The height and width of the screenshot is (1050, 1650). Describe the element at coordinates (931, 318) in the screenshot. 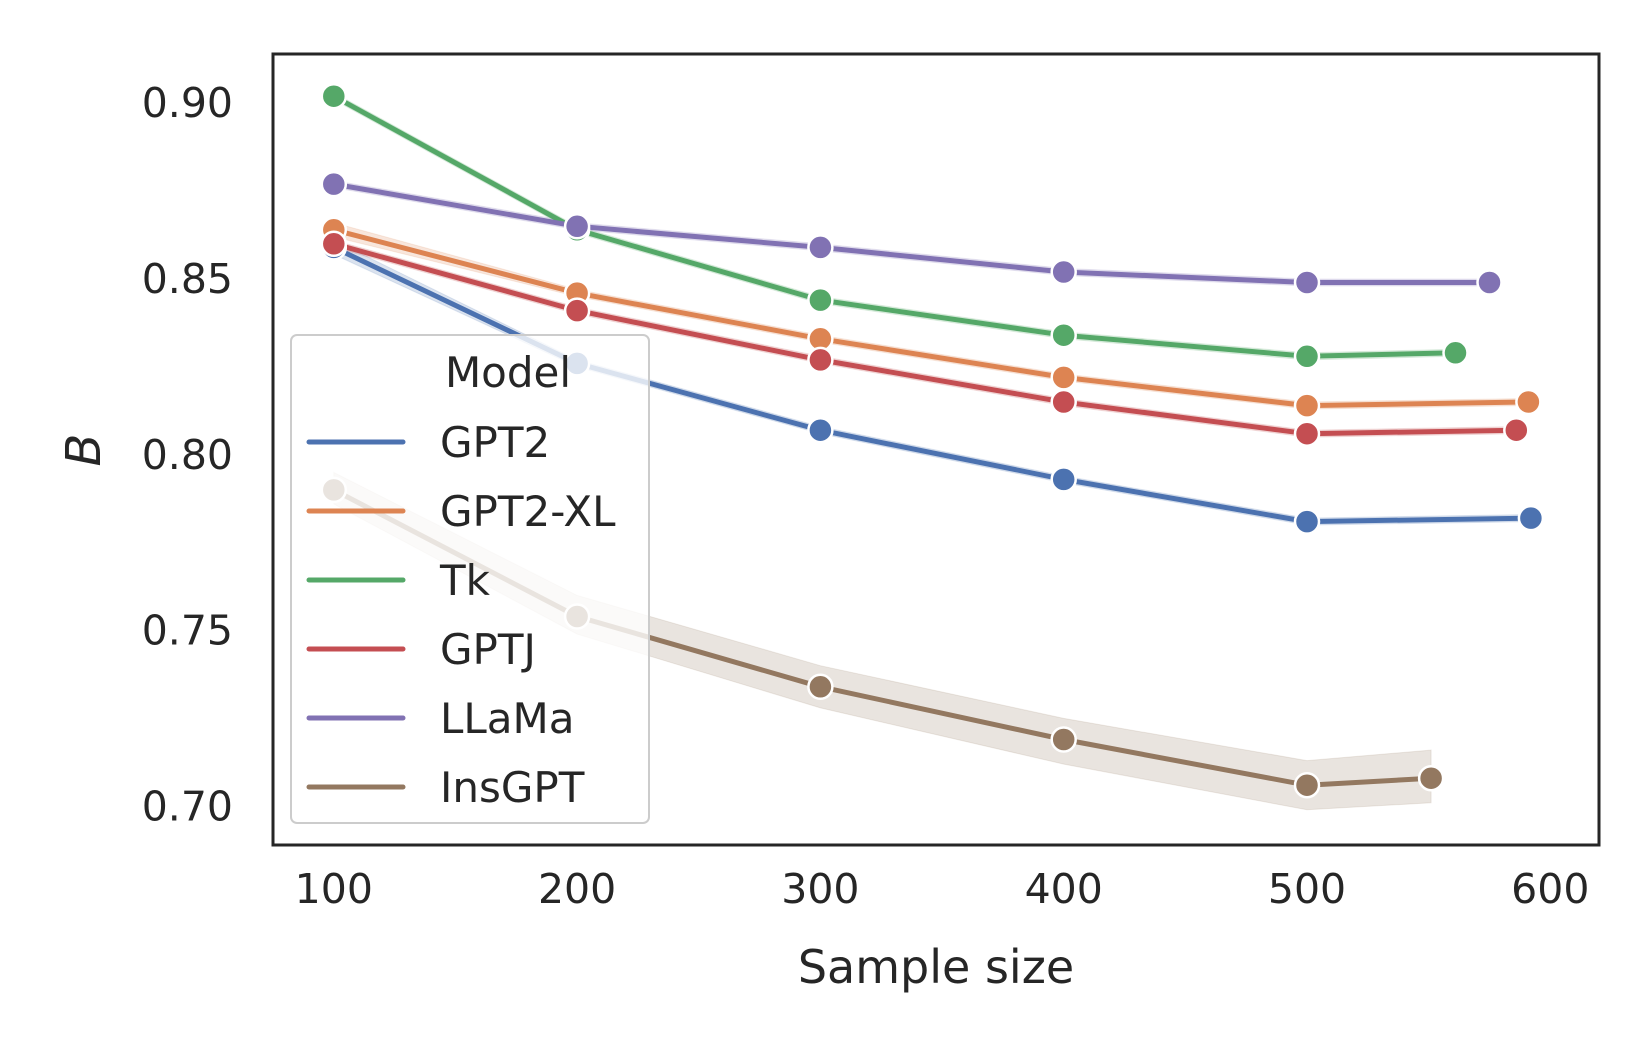

I see `gpt2-xl-line` at that location.